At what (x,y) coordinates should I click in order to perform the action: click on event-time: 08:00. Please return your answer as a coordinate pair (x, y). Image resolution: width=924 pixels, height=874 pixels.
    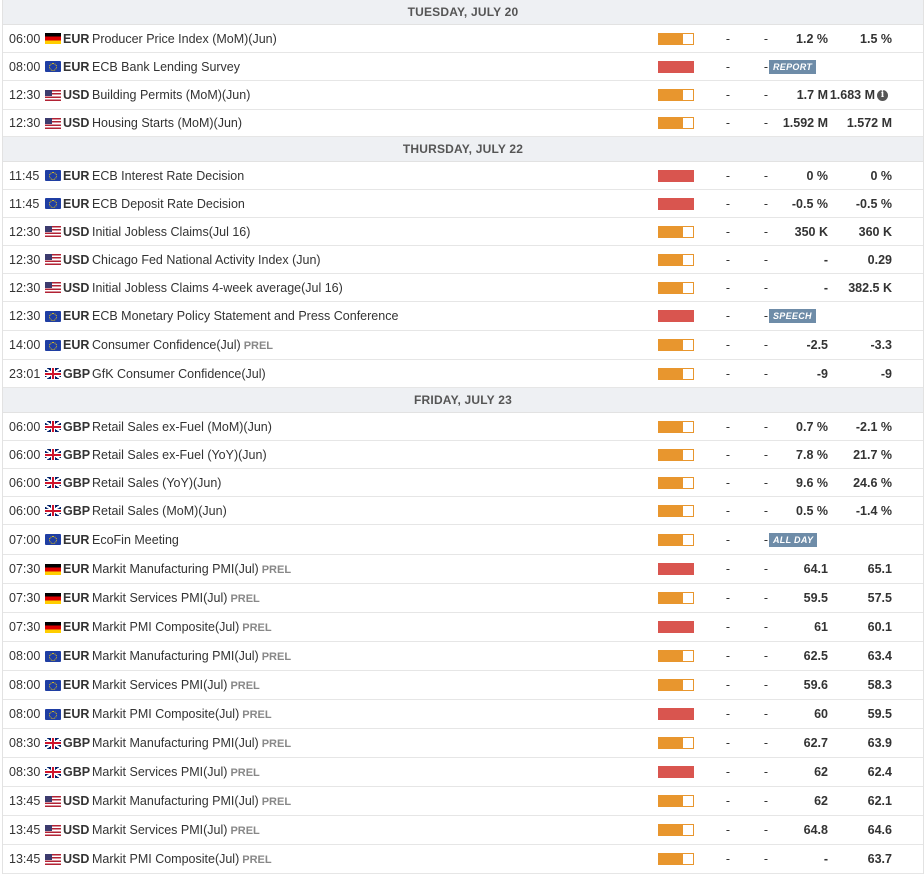
    Looking at the image, I should click on (25, 685).